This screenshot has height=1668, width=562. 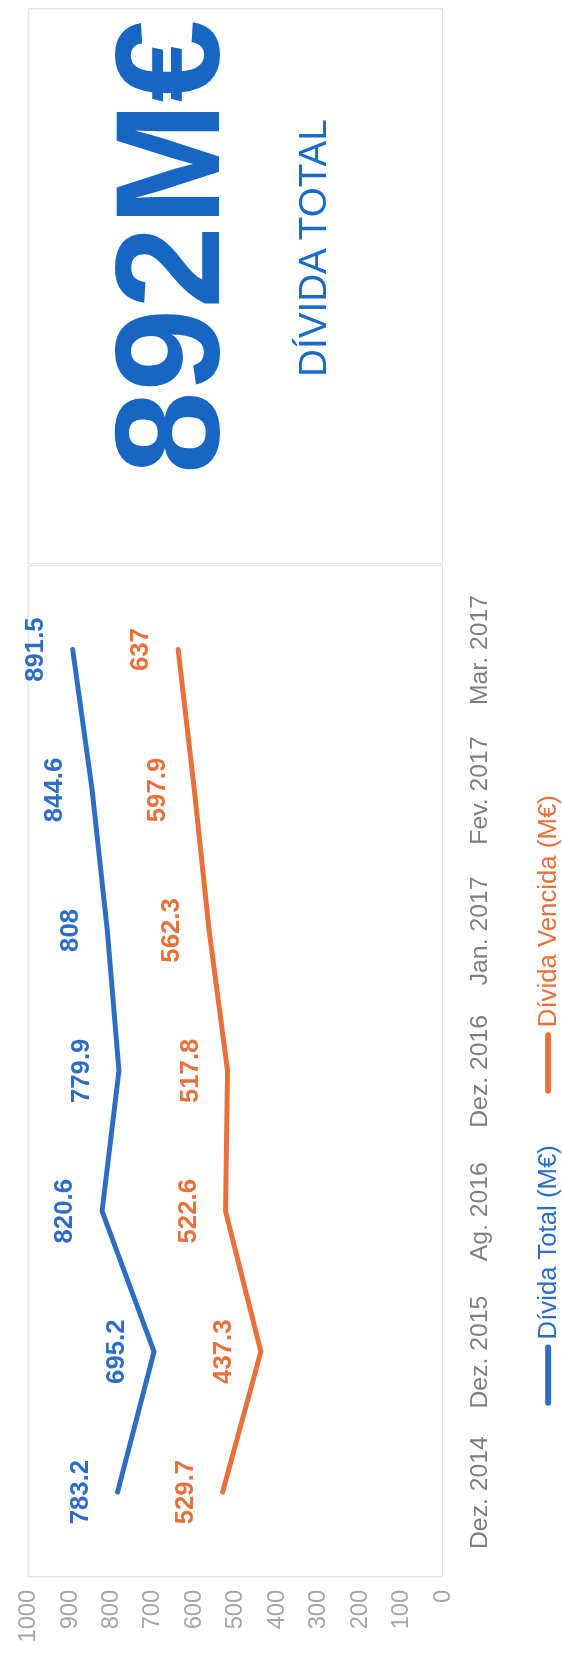 What do you see at coordinates (317, 1609) in the screenshot?
I see `x-tick-label: 300` at bounding box center [317, 1609].